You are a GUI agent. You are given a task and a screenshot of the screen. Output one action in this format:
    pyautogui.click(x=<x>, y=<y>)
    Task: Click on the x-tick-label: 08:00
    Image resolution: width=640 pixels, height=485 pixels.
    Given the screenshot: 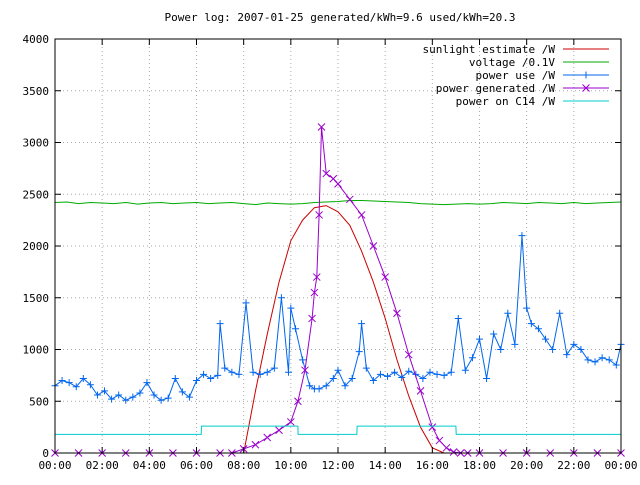 What is the action you would take?
    pyautogui.click(x=243, y=465)
    